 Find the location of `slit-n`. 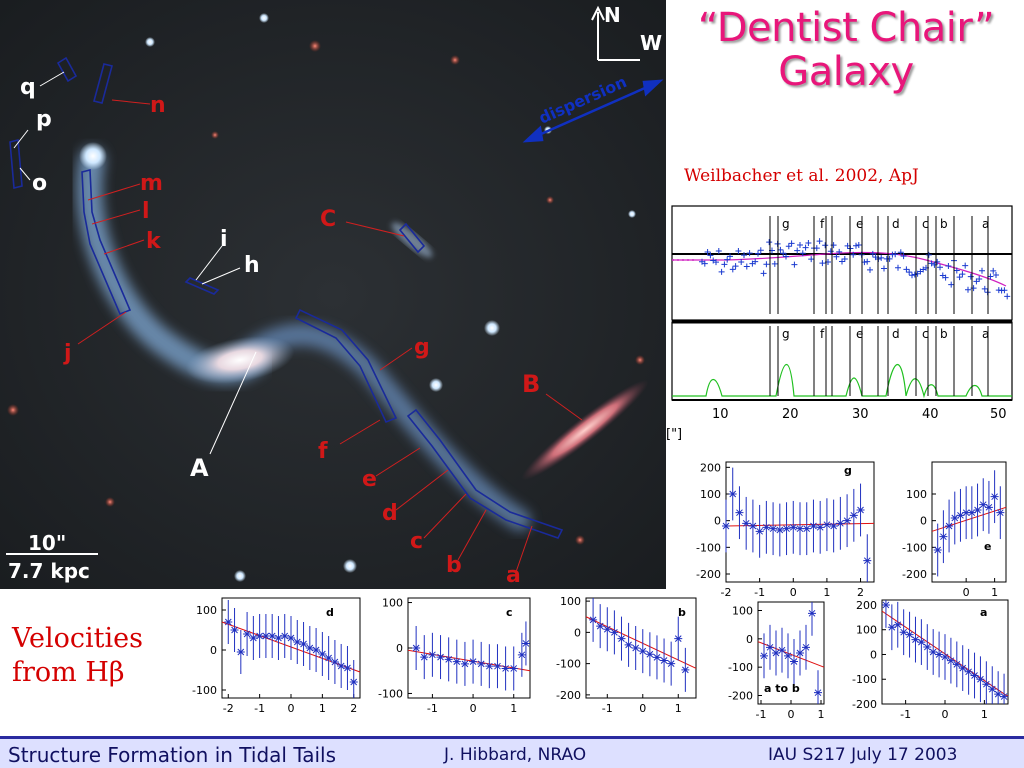

slit-n is located at coordinates (103, 83).